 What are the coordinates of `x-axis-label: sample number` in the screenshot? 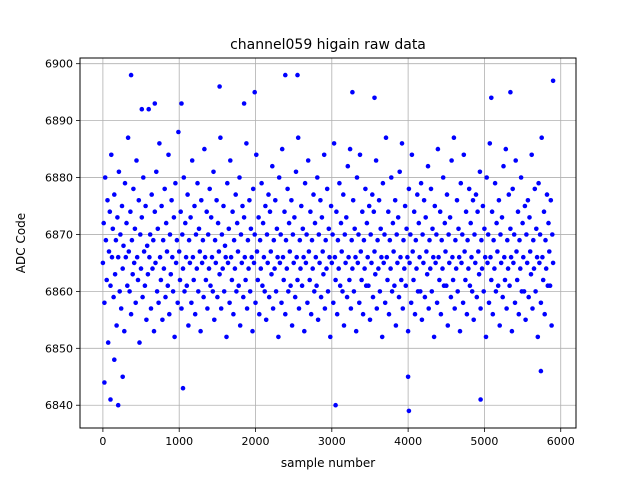 It's located at (328, 463).